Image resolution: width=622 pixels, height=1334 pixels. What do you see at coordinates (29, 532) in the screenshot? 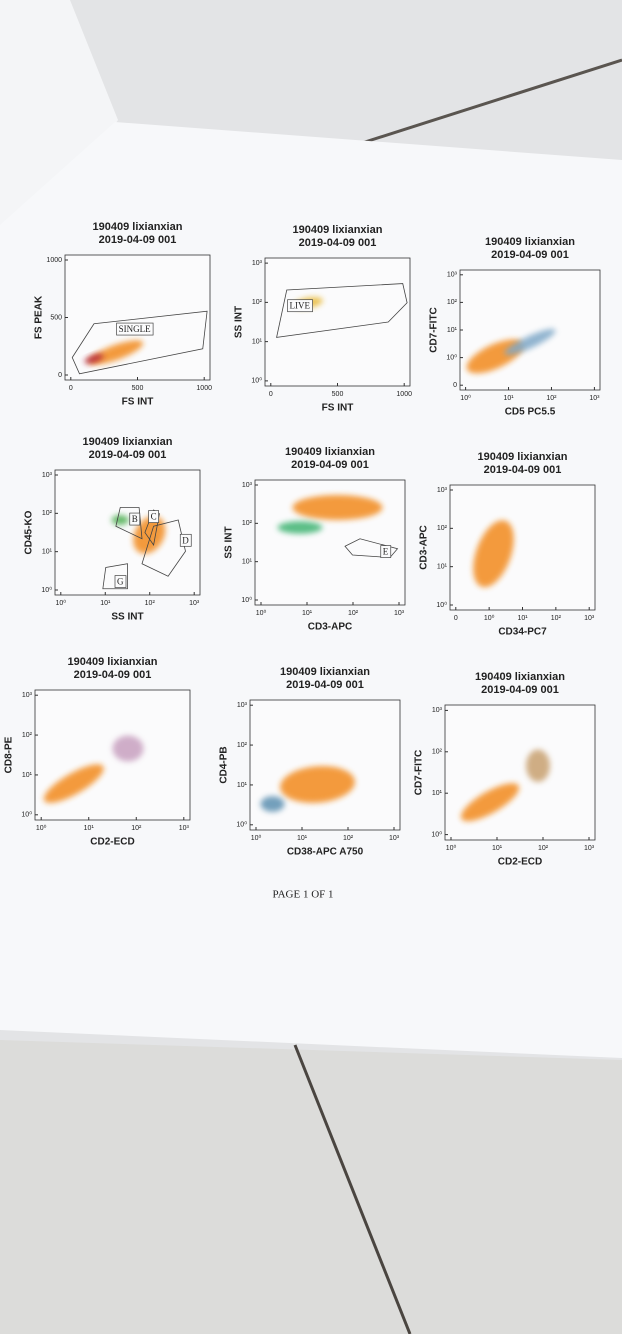
I see `y-axis-label: CD45-KO` at bounding box center [29, 532].